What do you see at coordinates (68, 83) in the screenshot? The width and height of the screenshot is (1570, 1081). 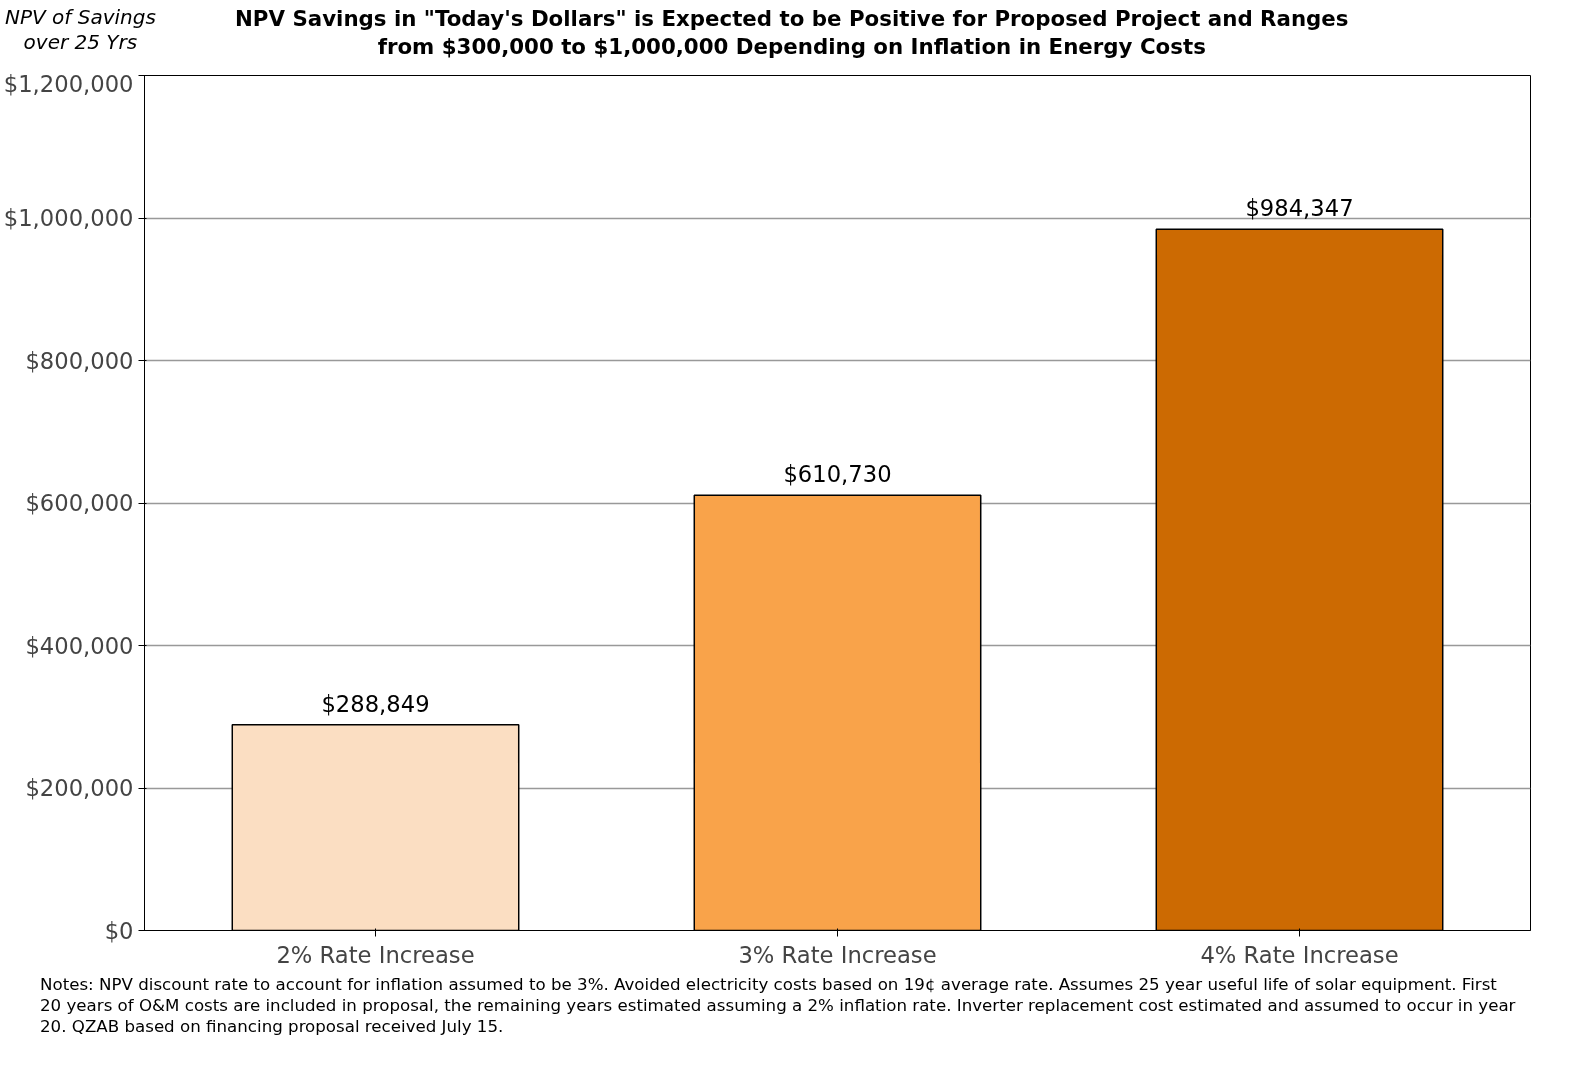 I see `y-tick-label: $1,200,000` at bounding box center [68, 83].